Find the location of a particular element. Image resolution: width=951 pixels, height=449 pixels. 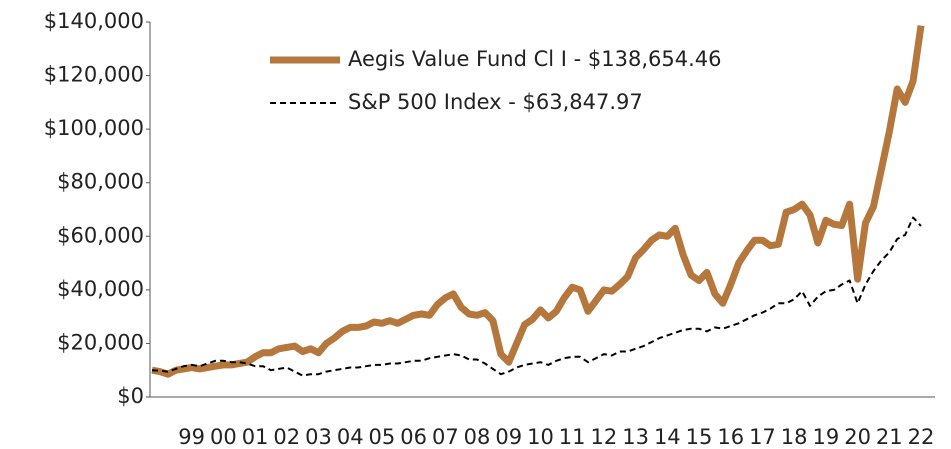

x-tick-label: 12 is located at coordinates (604, 437).